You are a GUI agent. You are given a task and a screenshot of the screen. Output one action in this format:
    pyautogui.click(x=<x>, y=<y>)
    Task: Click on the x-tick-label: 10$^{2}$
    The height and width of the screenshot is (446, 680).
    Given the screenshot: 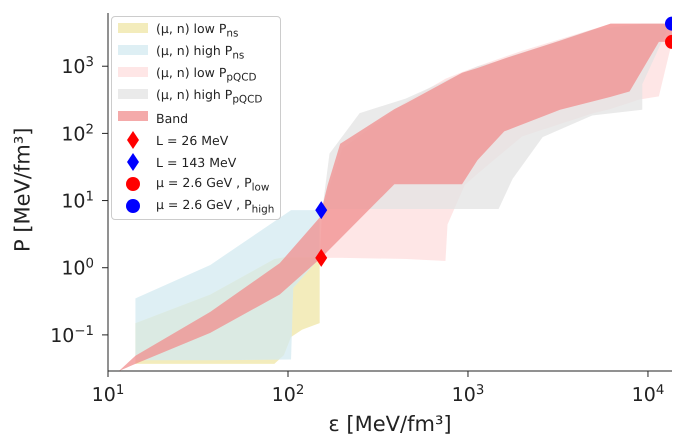 What is the action you would take?
    pyautogui.click(x=288, y=394)
    